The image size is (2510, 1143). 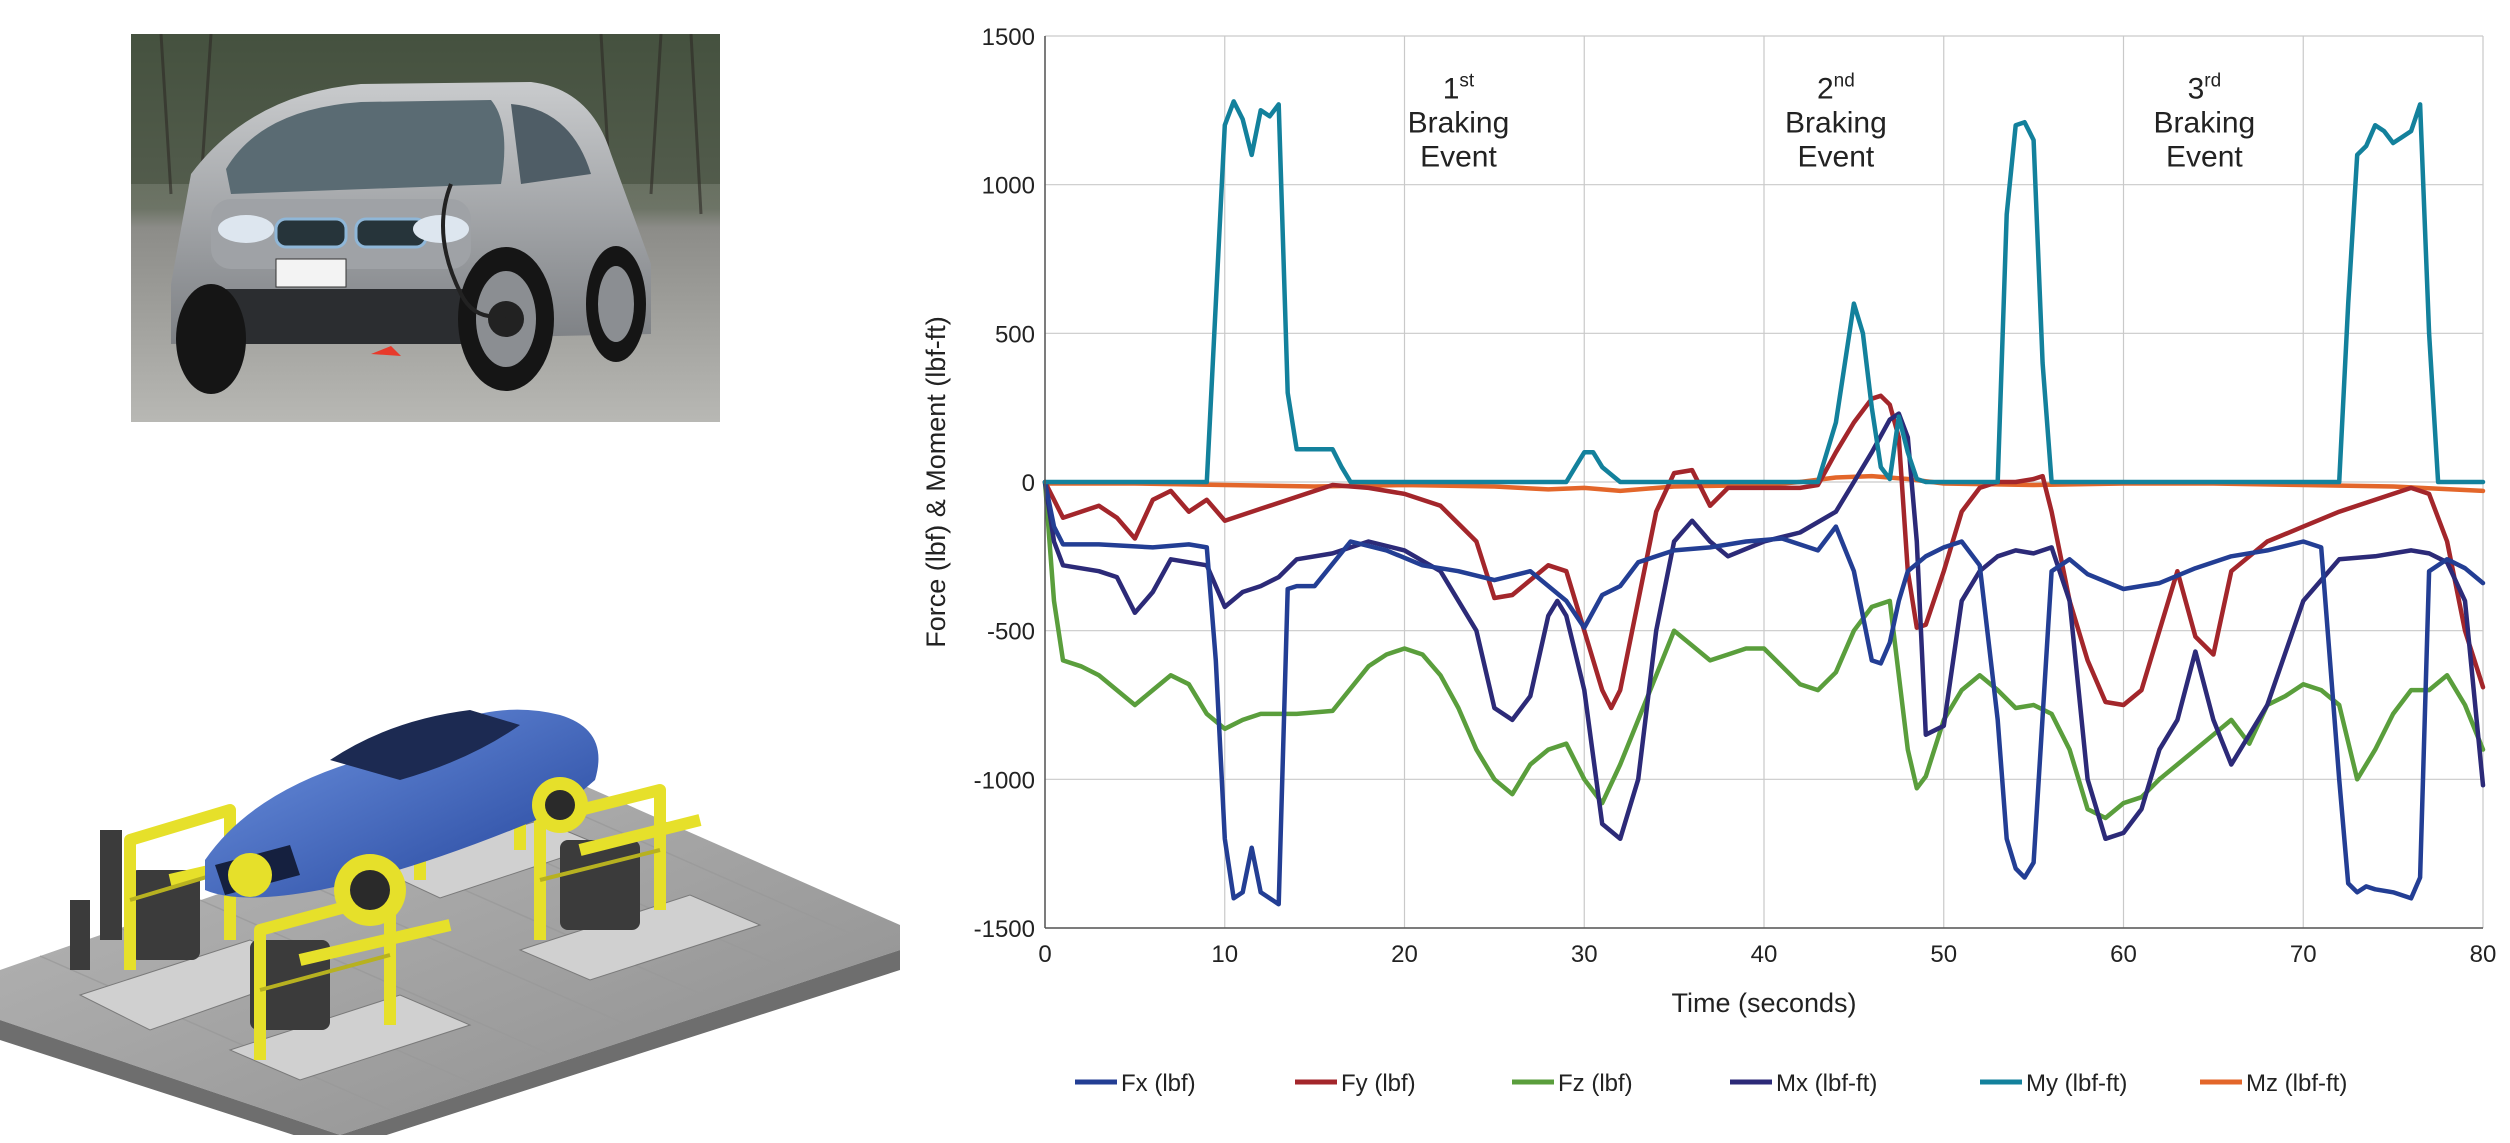 What do you see at coordinates (2296, 1083) in the screenshot?
I see `legend-label: Mz (lbf-ft)` at bounding box center [2296, 1083].